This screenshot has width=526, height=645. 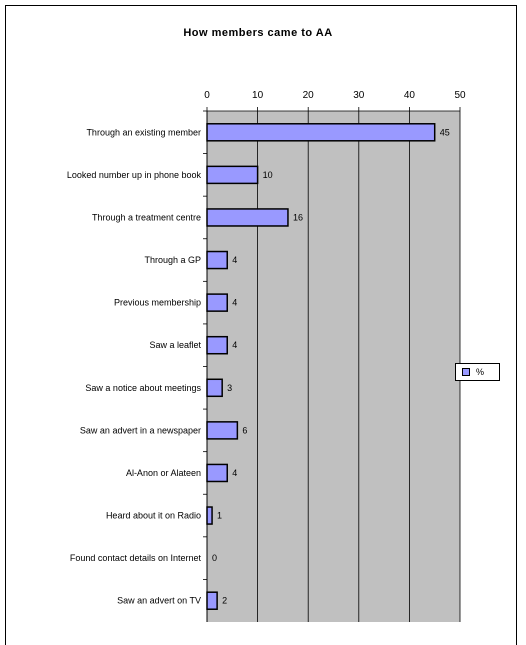 I want to click on category-label: Previous membership, so click(x=157, y=303).